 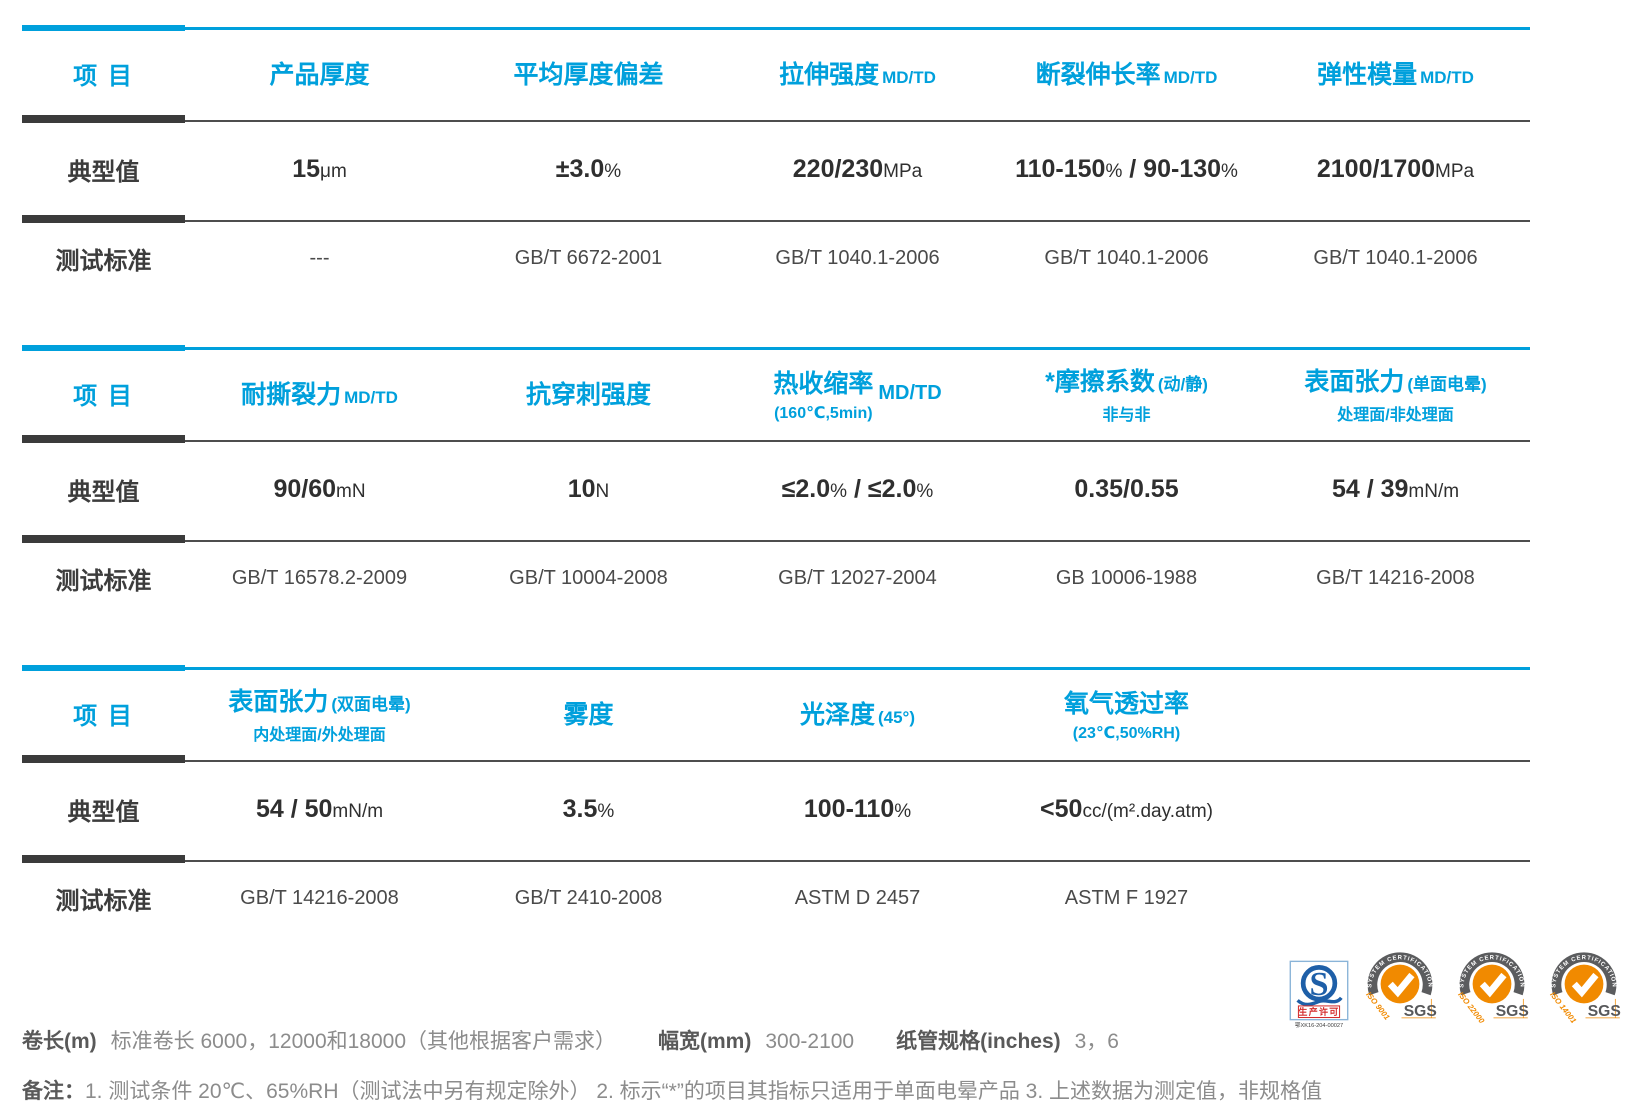 I want to click on test-standard: GB/T 14216-2008, so click(x=319, y=897).